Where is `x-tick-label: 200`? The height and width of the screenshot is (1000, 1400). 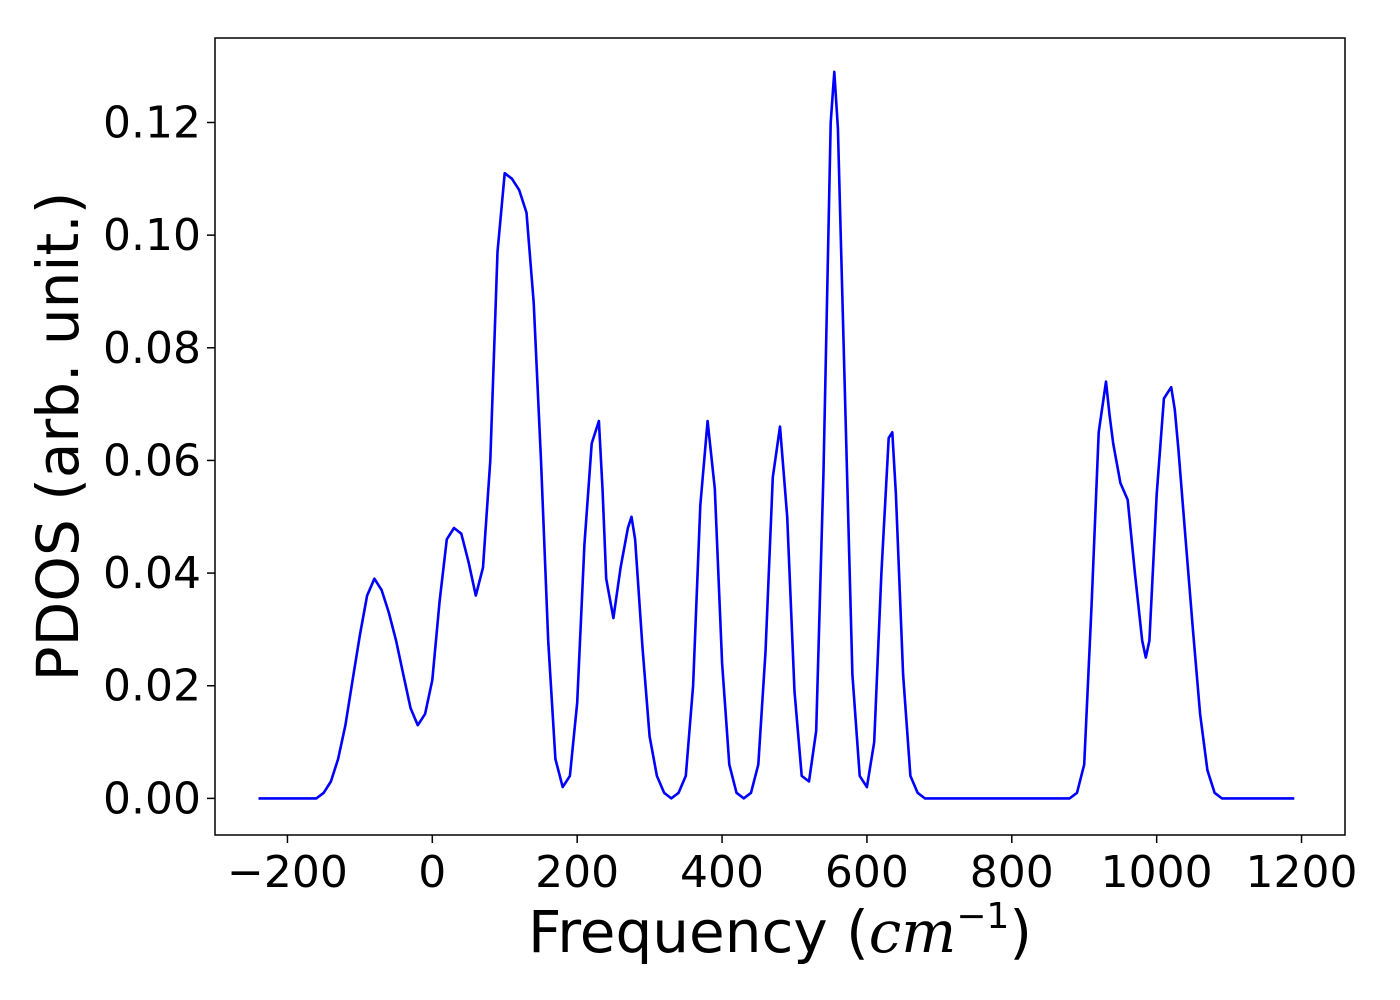
x-tick-label: 200 is located at coordinates (577, 872).